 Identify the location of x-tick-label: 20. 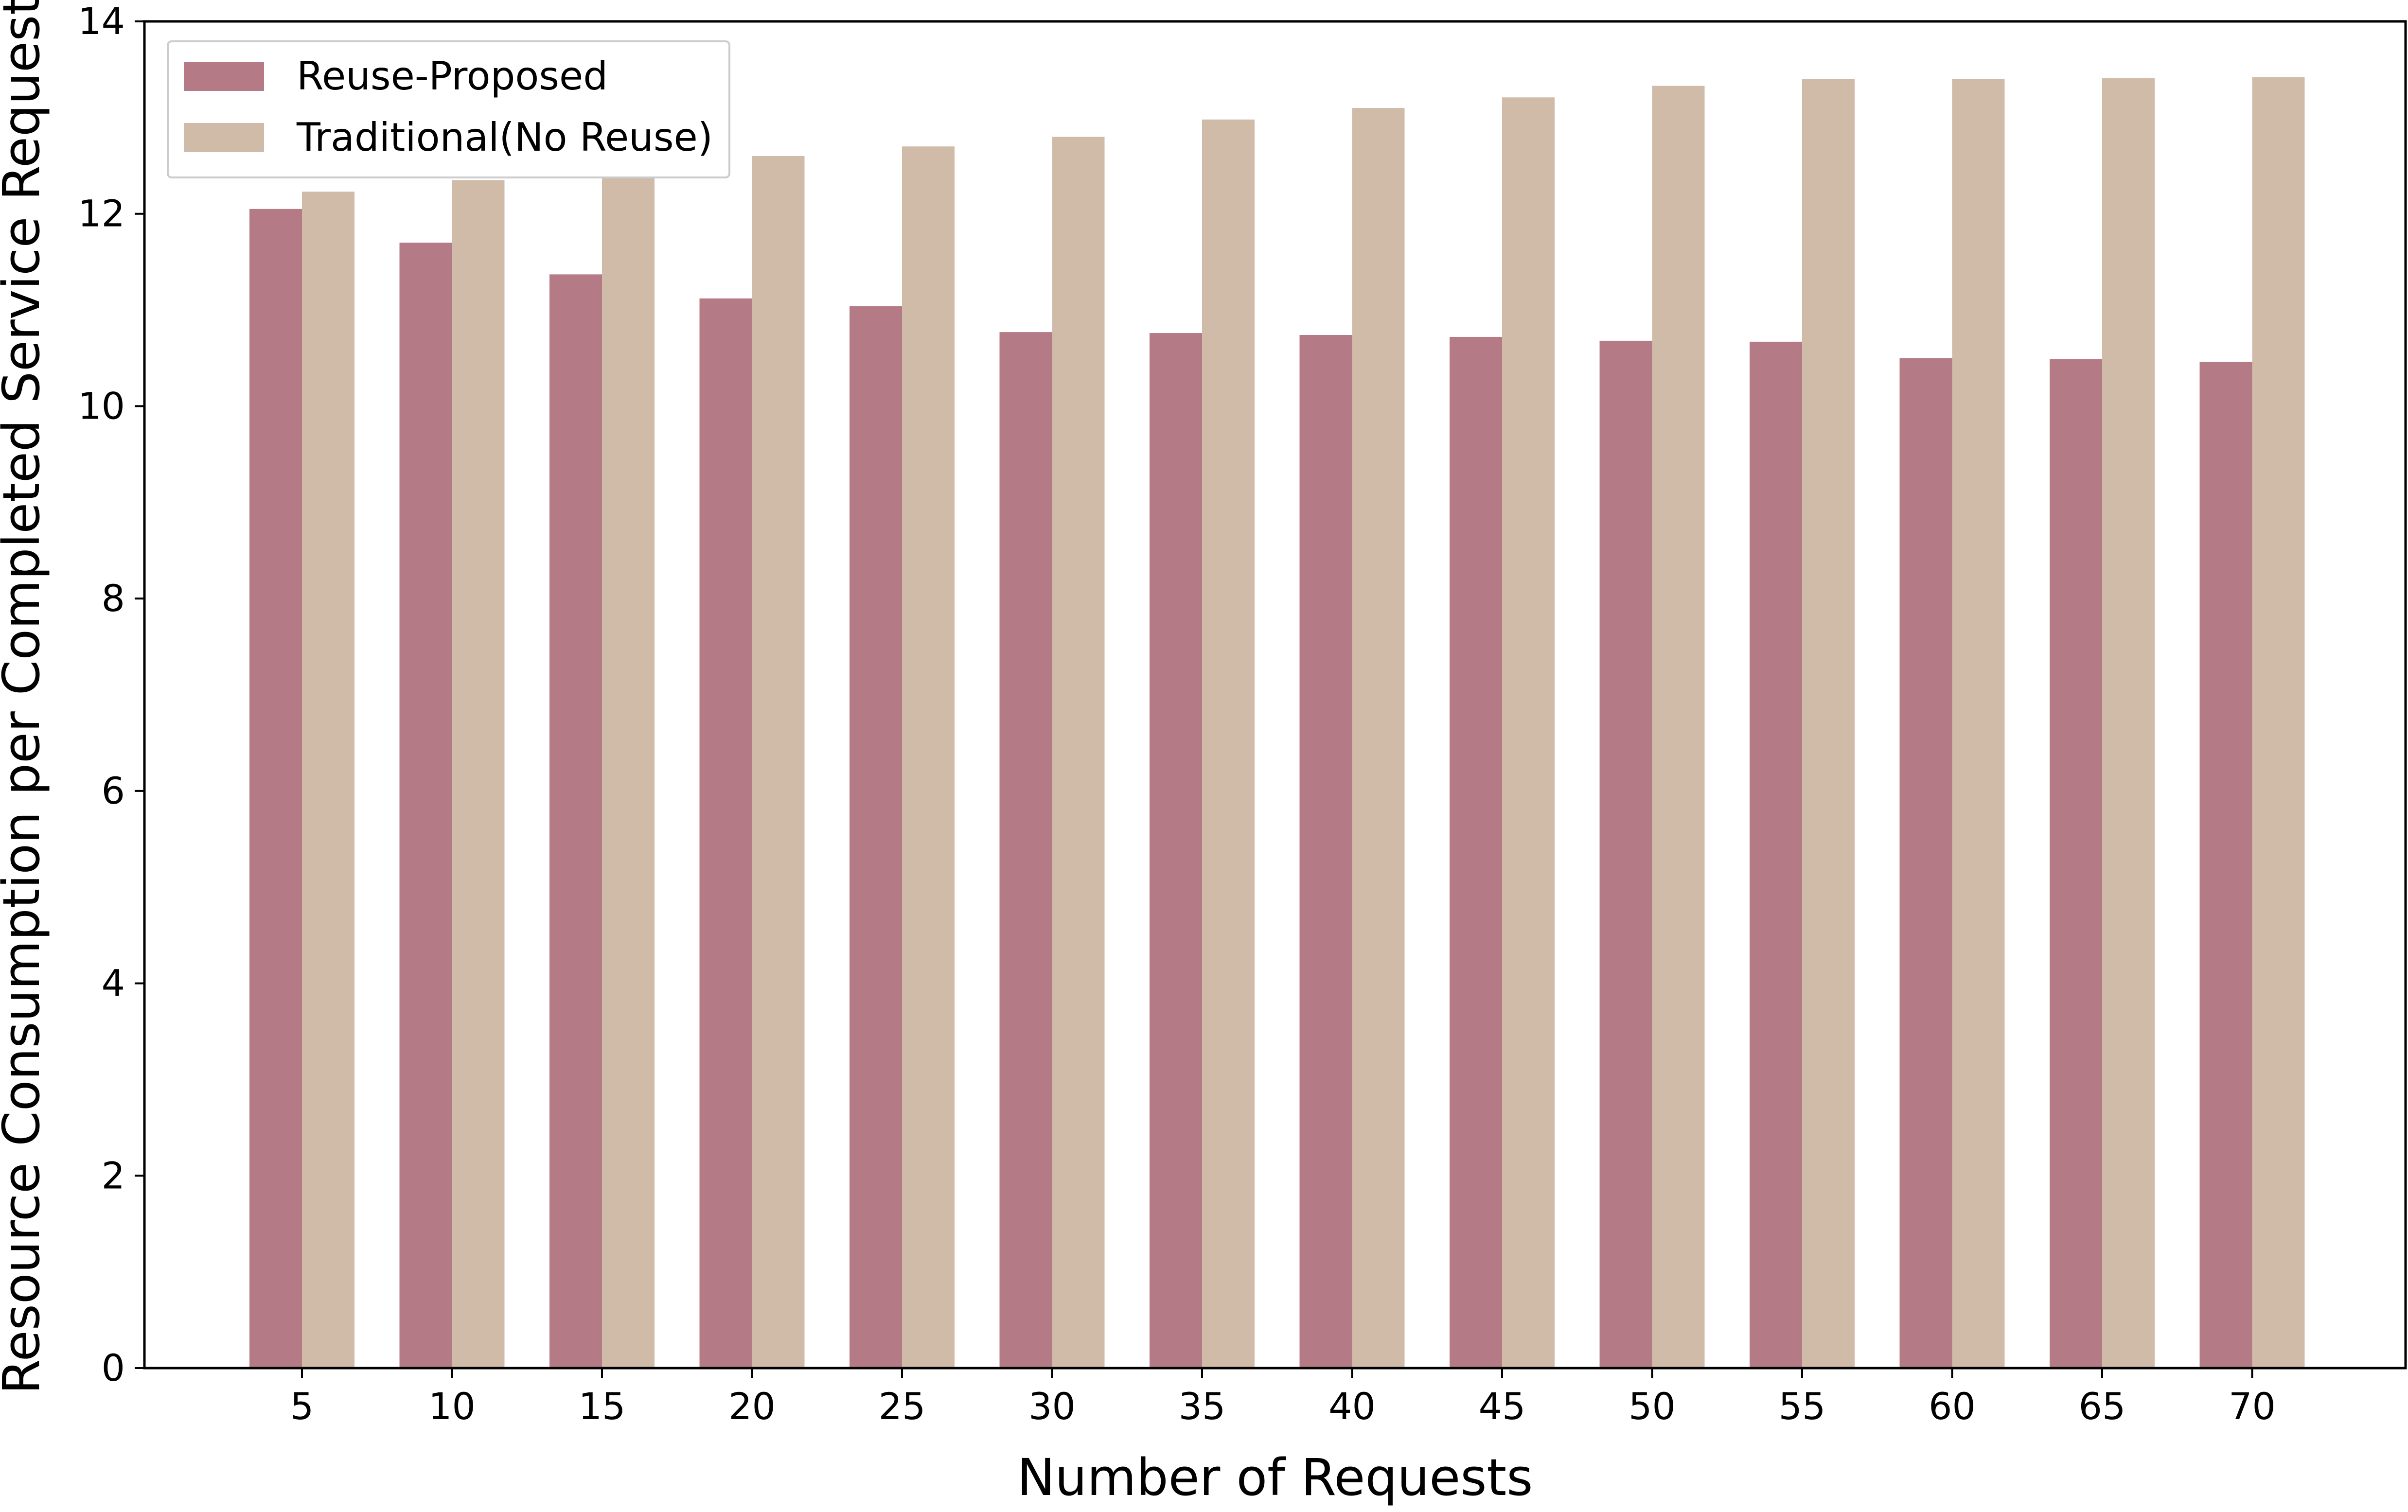
(752, 1406).